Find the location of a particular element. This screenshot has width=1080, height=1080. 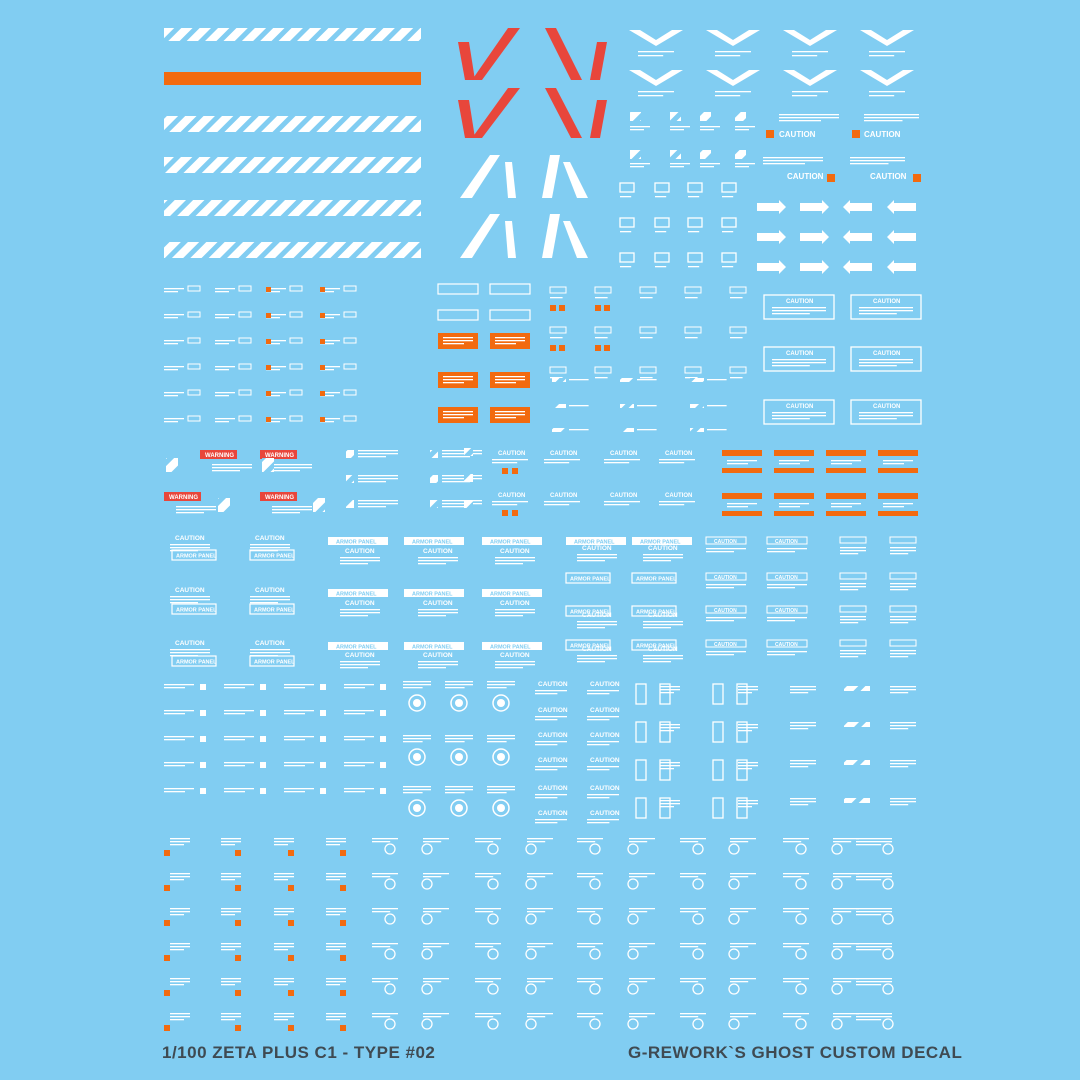

red-v-marks is located at coordinates (532, 83).